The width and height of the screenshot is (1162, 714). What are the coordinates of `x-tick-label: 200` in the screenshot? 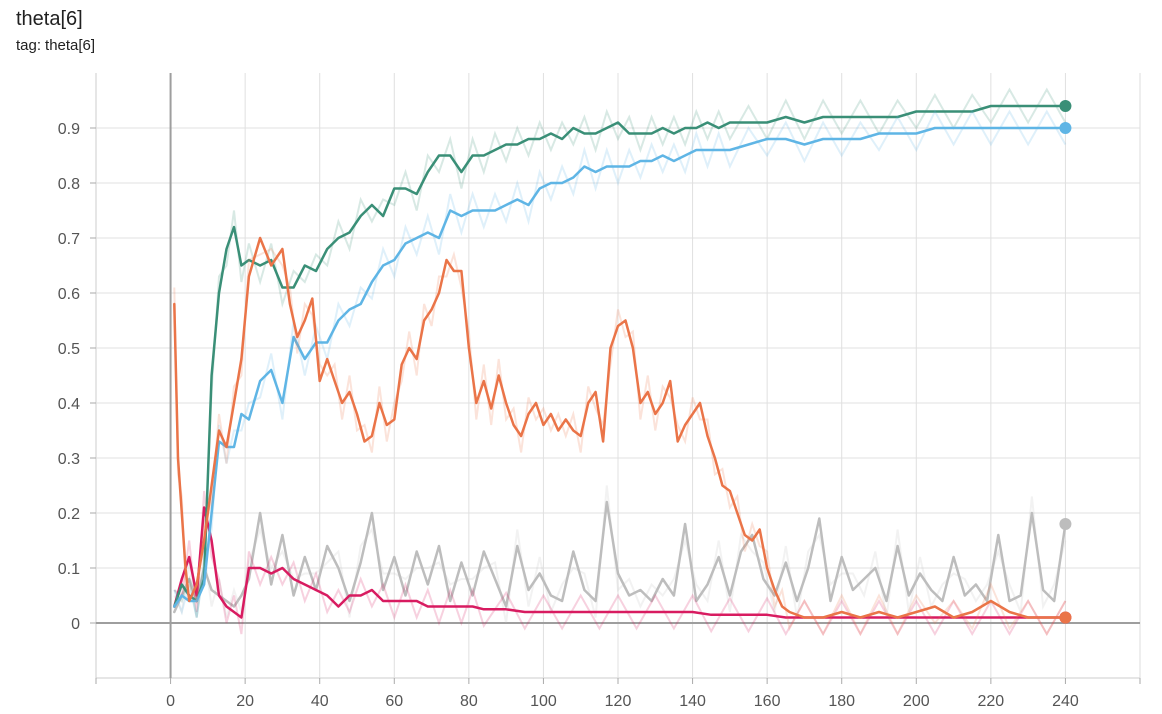 It's located at (916, 701).